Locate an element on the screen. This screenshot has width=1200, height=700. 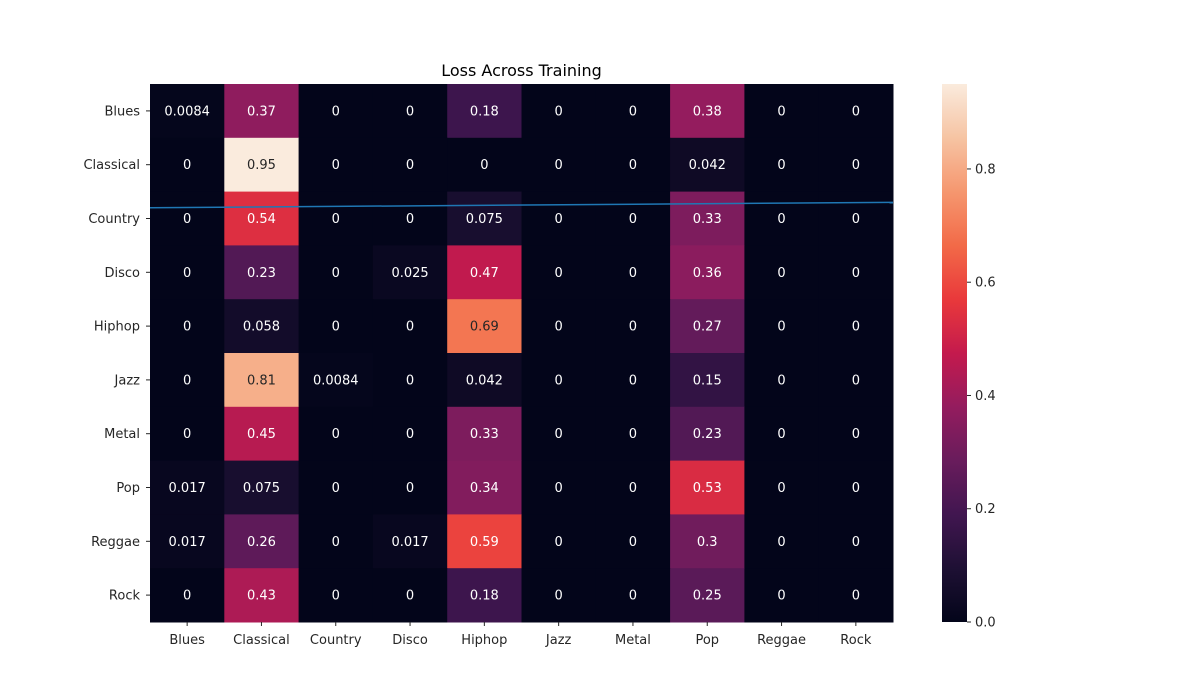
heatmap-cell-hiphop-metal is located at coordinates (633, 326).